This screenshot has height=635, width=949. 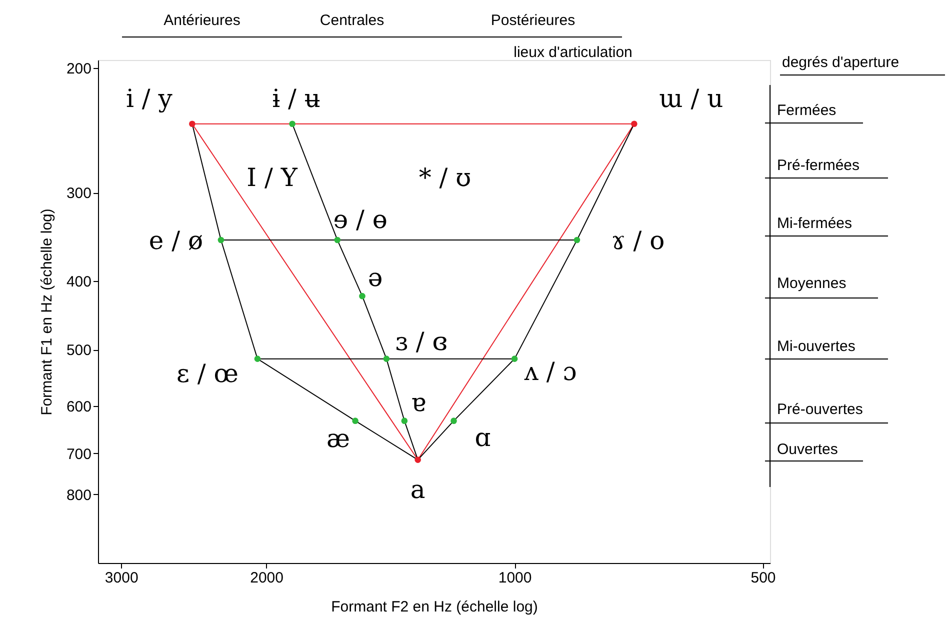 I want to click on text: Pré-fermées, so click(x=818, y=165).